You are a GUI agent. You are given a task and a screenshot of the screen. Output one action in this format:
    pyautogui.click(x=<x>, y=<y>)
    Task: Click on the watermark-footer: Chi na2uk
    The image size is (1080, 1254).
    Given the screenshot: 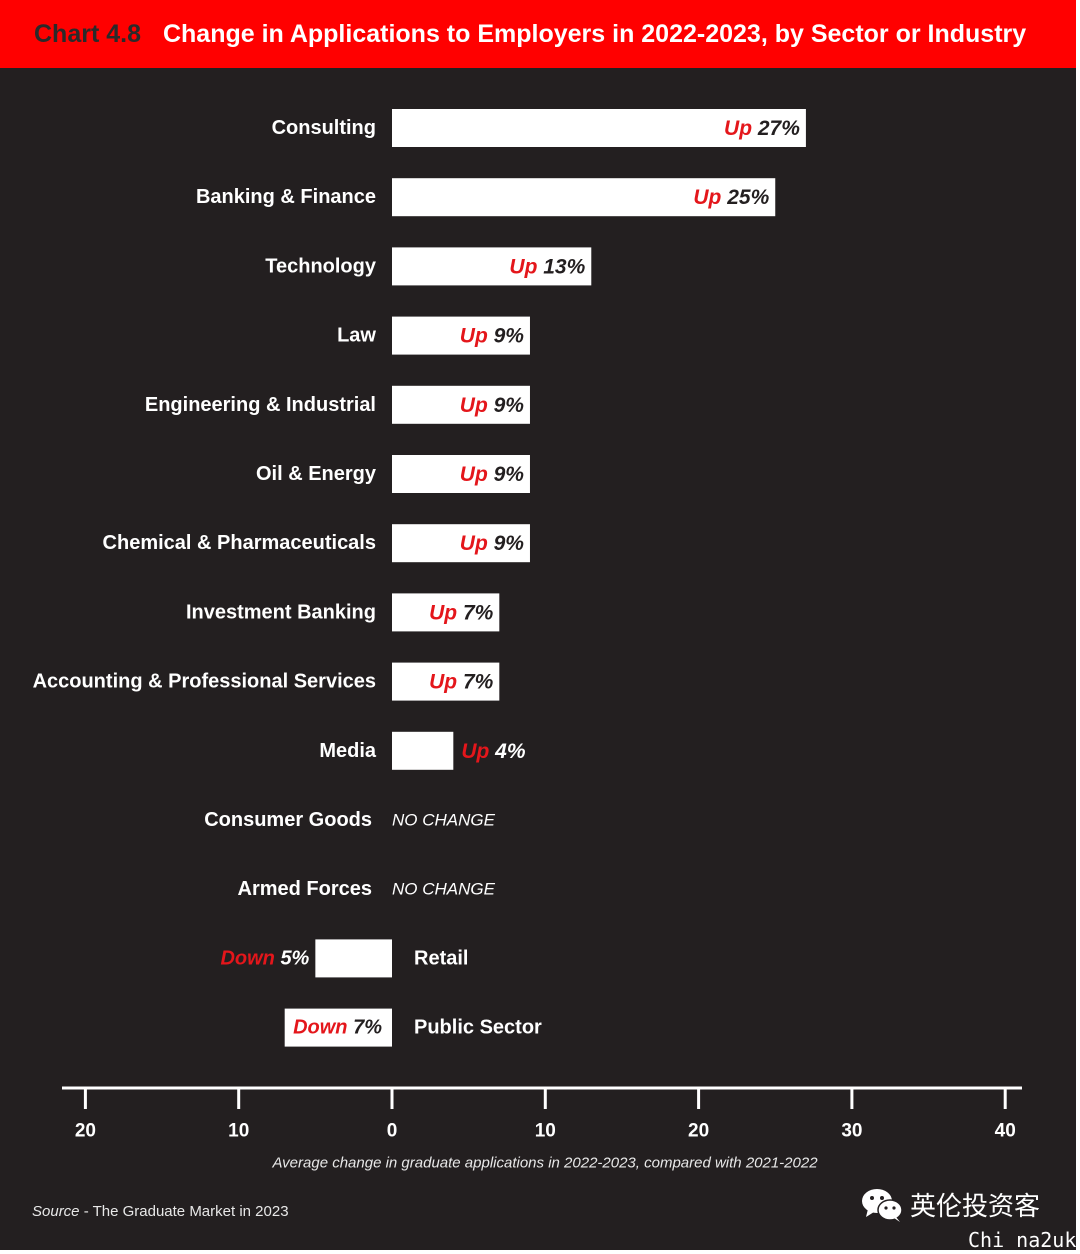 What is the action you would take?
    pyautogui.click(x=1022, y=1240)
    